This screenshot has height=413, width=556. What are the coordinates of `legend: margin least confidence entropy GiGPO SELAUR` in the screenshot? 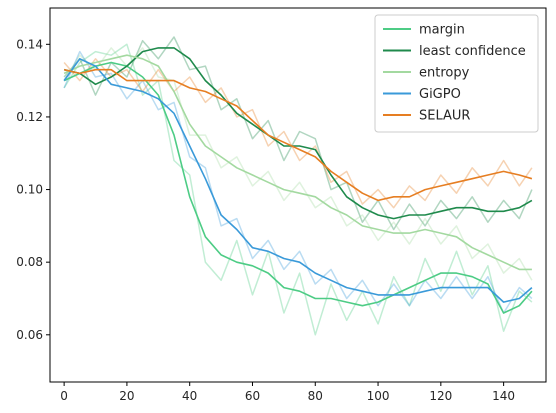 It's located at (456, 73).